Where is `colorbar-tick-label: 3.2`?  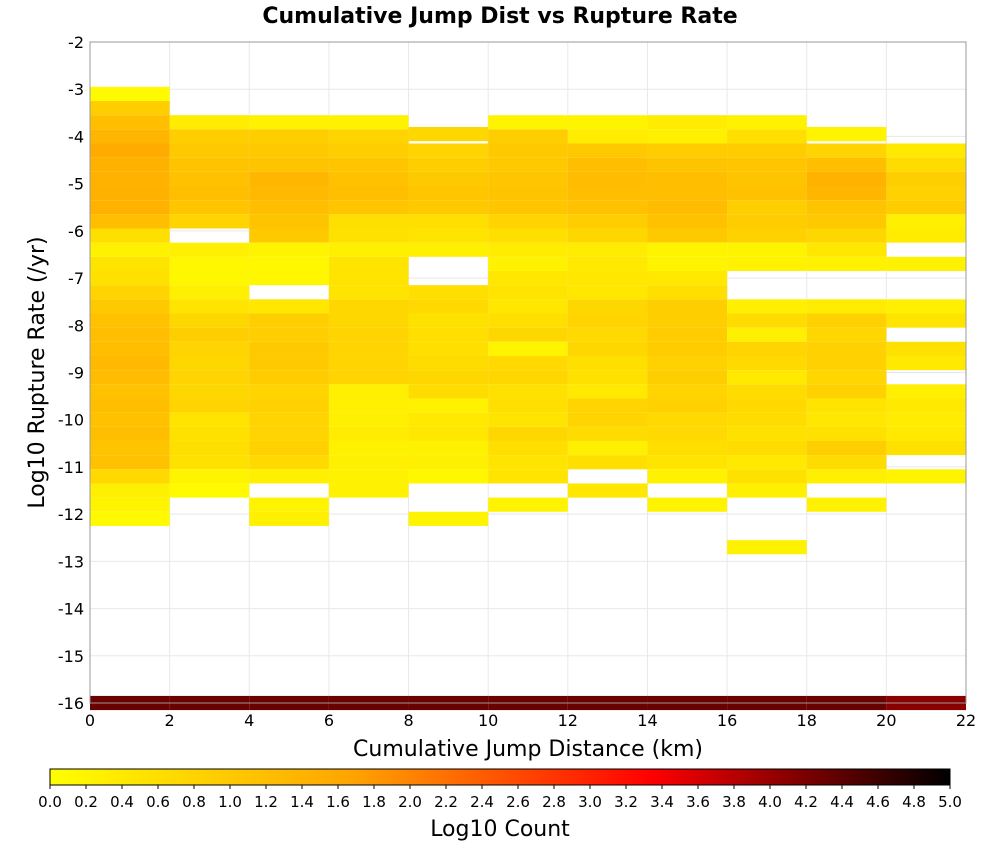
colorbar-tick-label: 3.2 is located at coordinates (626, 802).